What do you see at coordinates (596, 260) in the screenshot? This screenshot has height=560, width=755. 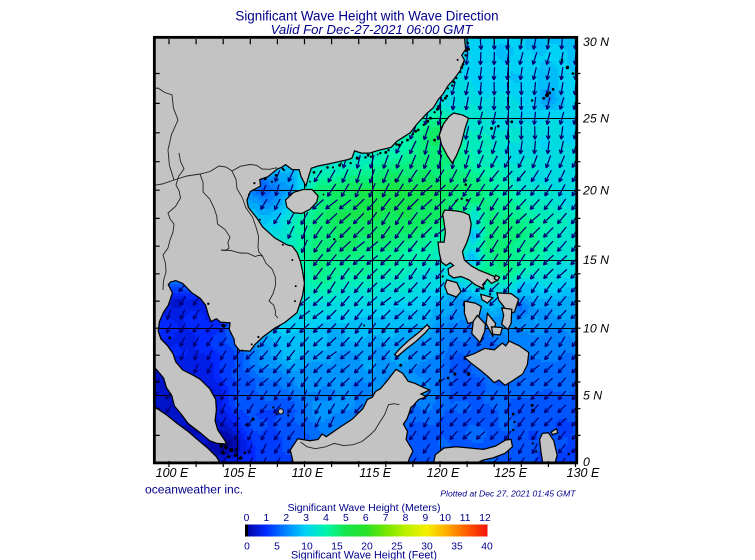 I see `svg-text: 15 N` at bounding box center [596, 260].